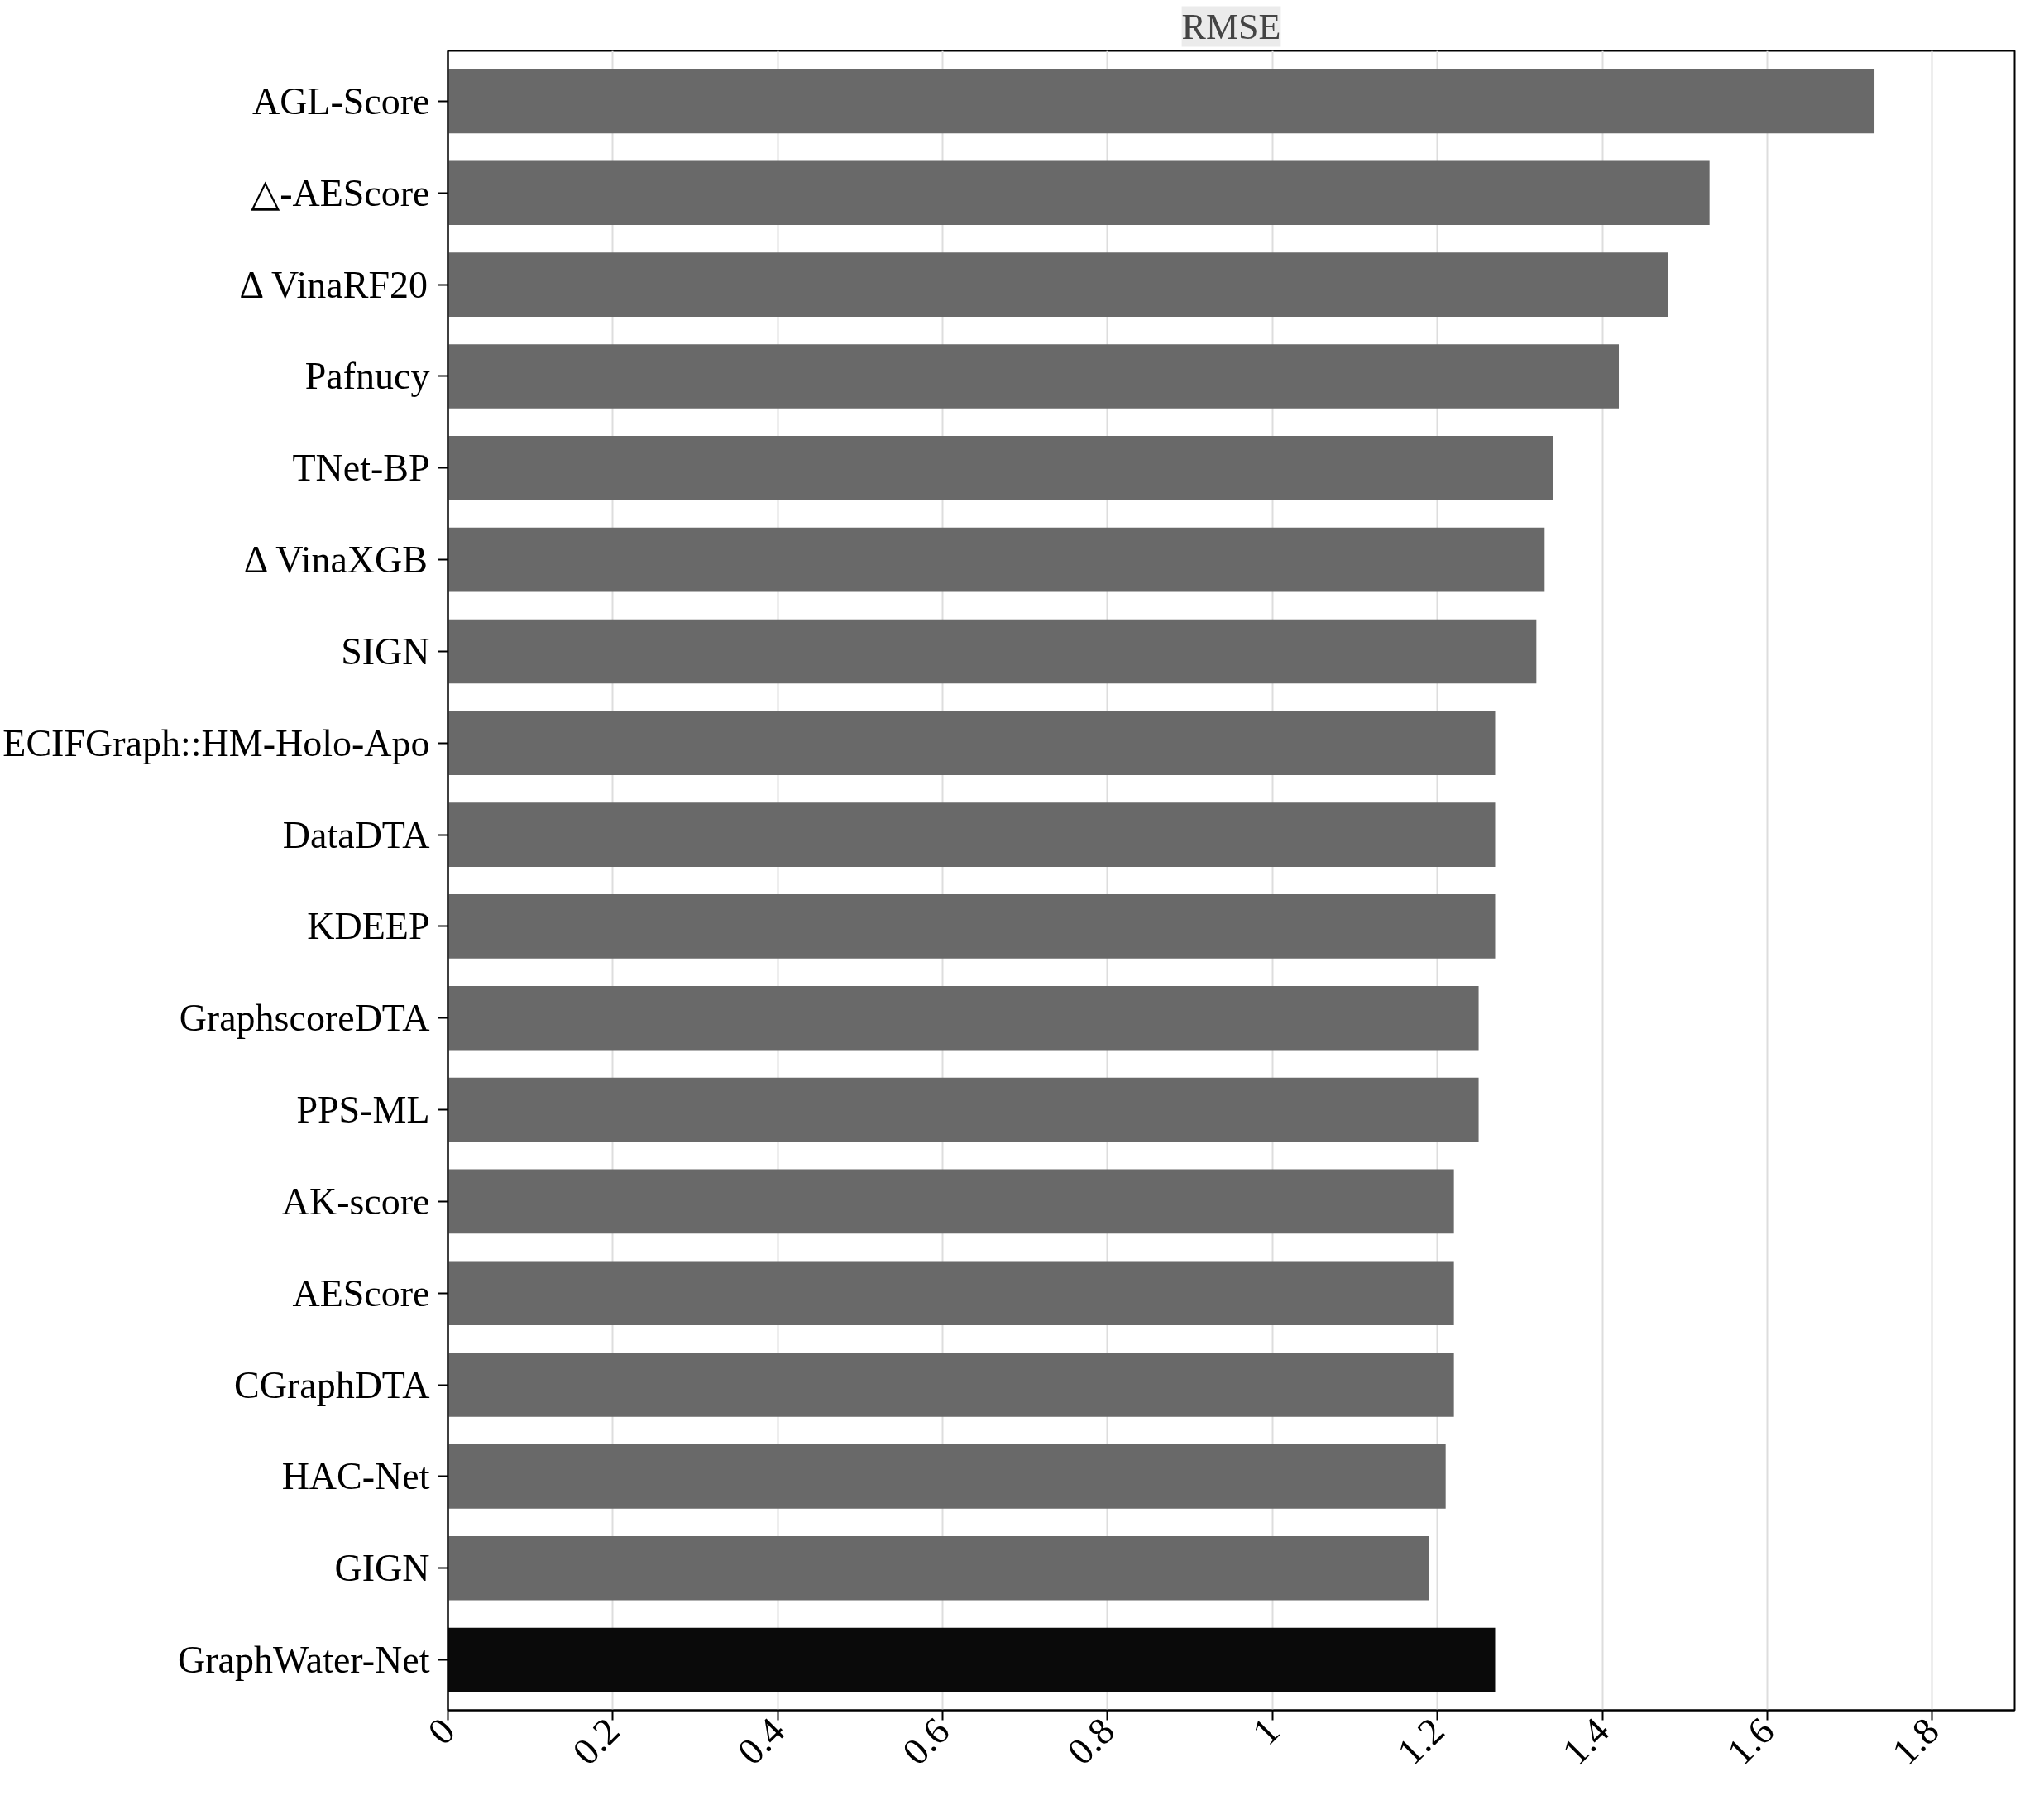 The width and height of the screenshot is (2044, 1805). What do you see at coordinates (333, 284) in the screenshot?
I see `y-tick-label: Δ VinaRF20` at bounding box center [333, 284].